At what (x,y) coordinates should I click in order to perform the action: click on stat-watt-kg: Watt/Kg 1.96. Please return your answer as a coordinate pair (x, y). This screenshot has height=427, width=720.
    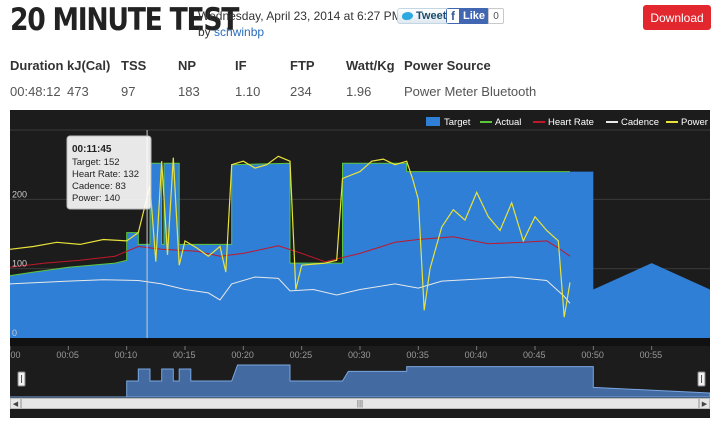
    Looking at the image, I should click on (370, 78).